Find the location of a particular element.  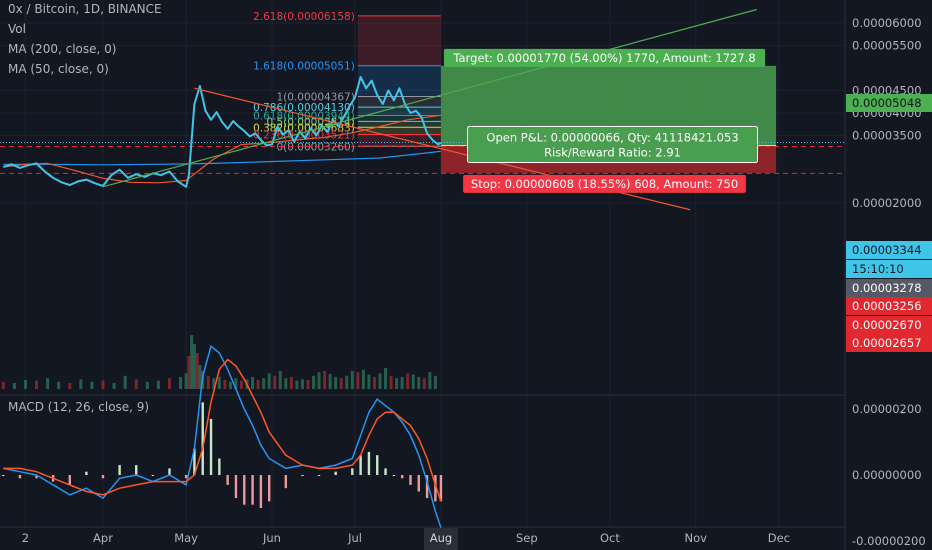

price-line is located at coordinates (222, 132).